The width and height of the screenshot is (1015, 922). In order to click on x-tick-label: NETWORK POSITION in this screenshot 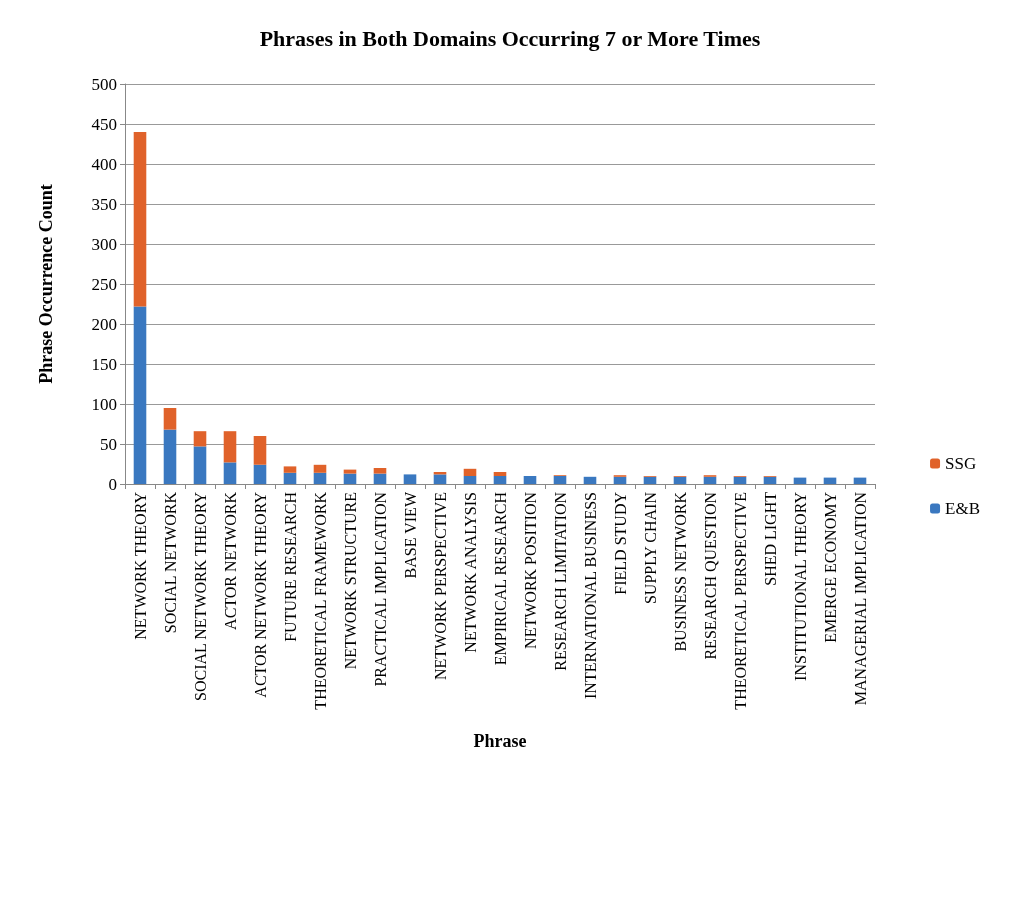, I will do `click(530, 570)`.